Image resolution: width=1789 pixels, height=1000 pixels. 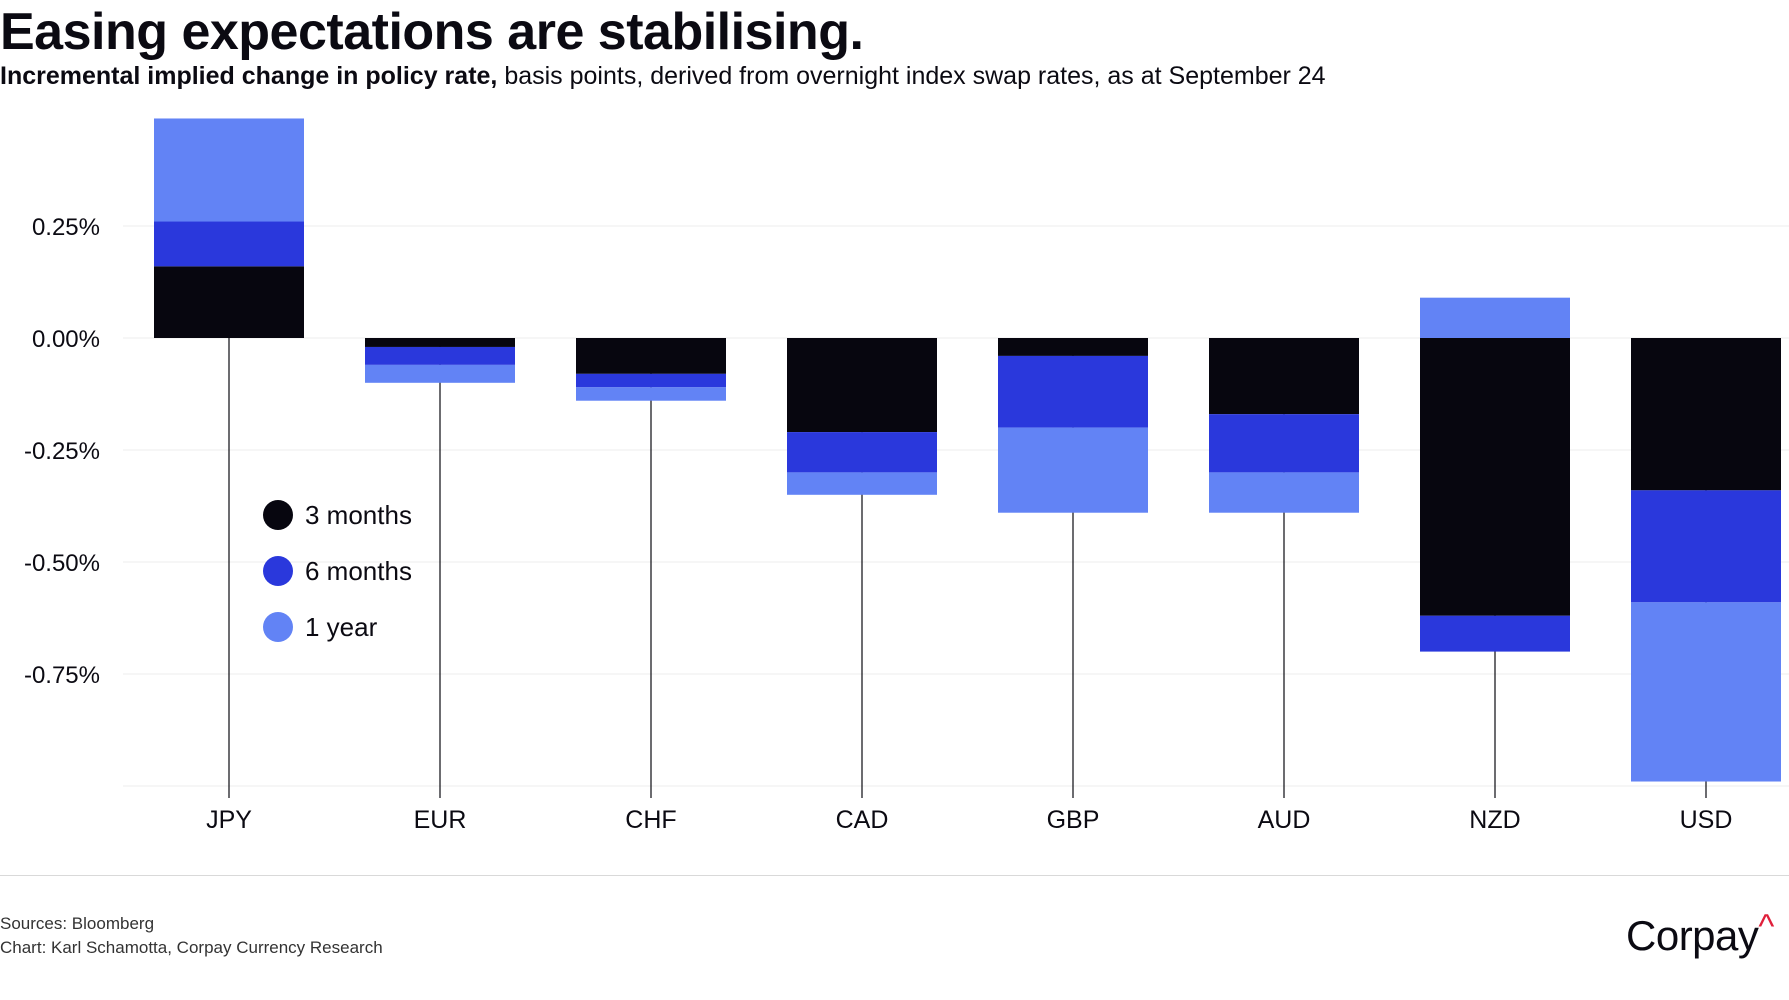 What do you see at coordinates (1073, 470) in the screenshot?
I see `bar-segment-gbp-1-year` at bounding box center [1073, 470].